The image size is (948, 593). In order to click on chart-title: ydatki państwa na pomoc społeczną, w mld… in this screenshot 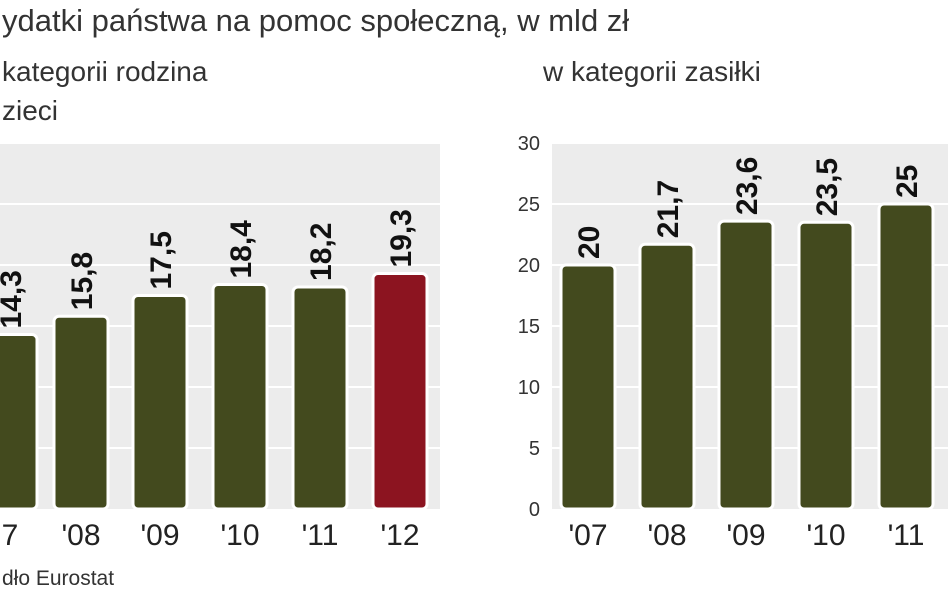, I will do `click(315, 20)`.